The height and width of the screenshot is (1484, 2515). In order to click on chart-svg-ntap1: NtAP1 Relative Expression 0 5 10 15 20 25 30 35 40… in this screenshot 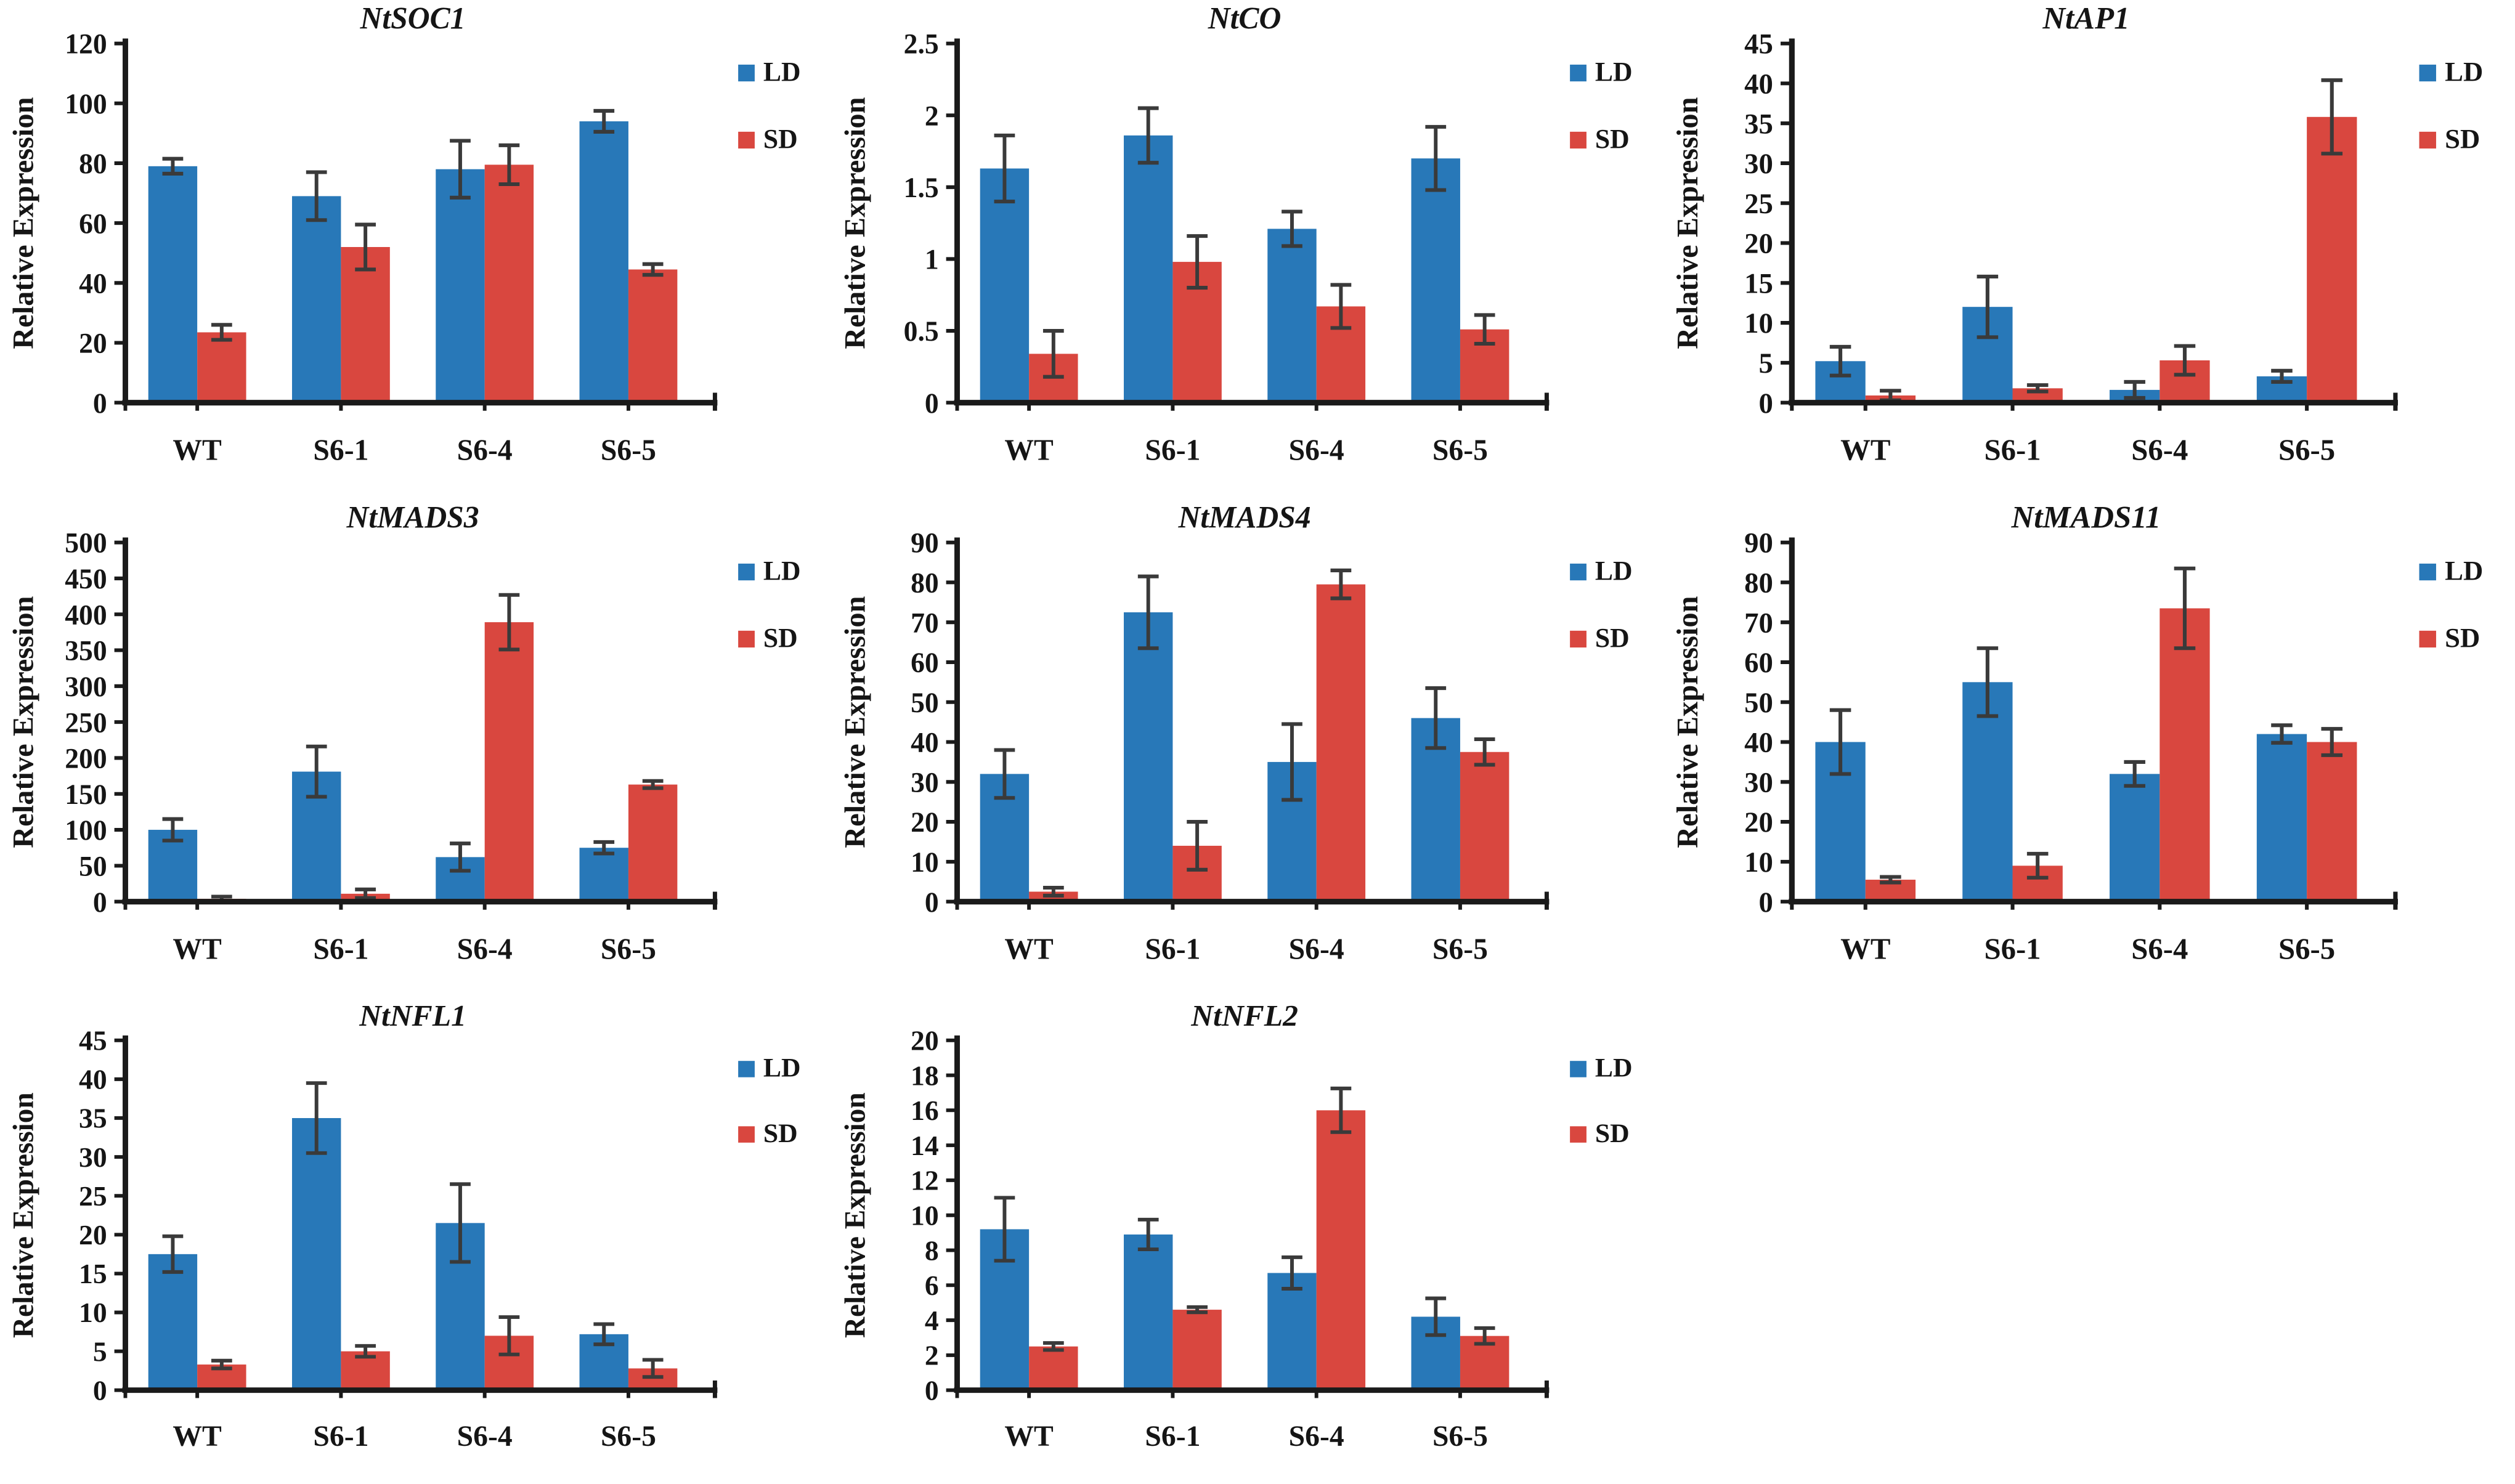, I will do `click(2077, 234)`.